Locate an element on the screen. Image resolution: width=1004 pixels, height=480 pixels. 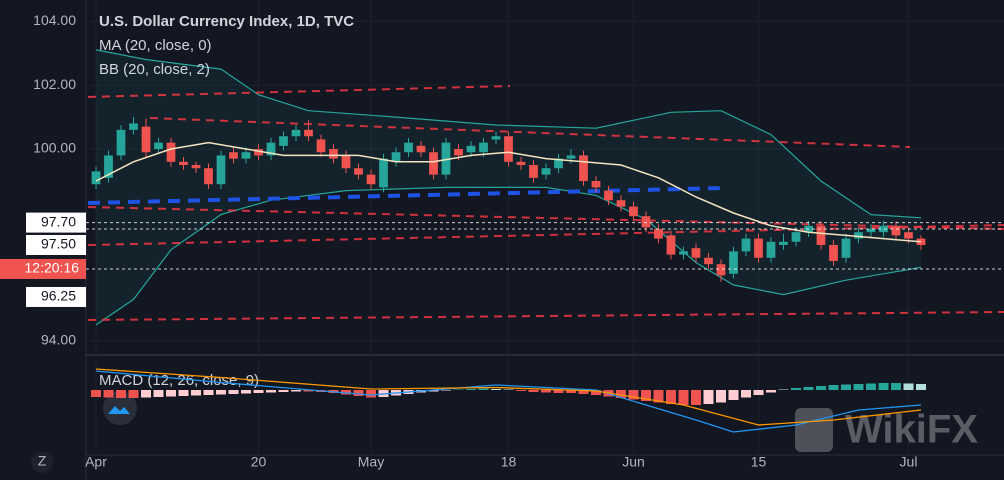
timezone-label: Z is located at coordinates (42, 461).